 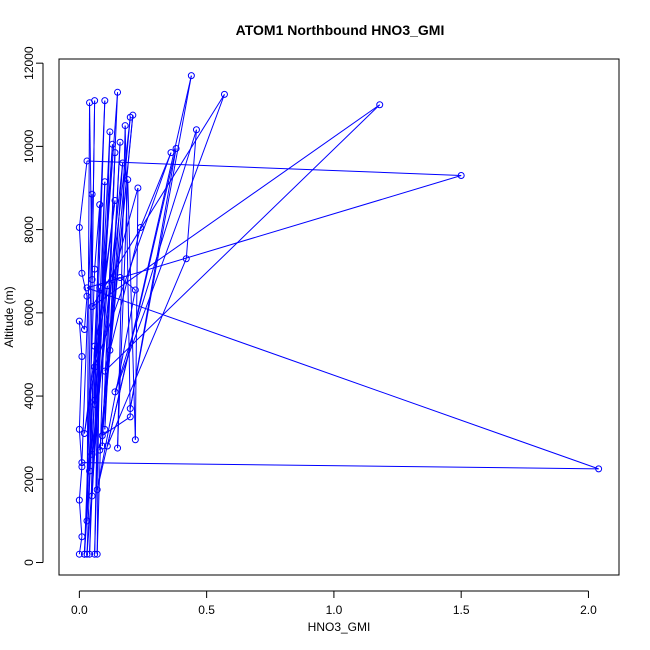 What do you see at coordinates (9, 316) in the screenshot?
I see `y-axis-label: Altitude (m)` at bounding box center [9, 316].